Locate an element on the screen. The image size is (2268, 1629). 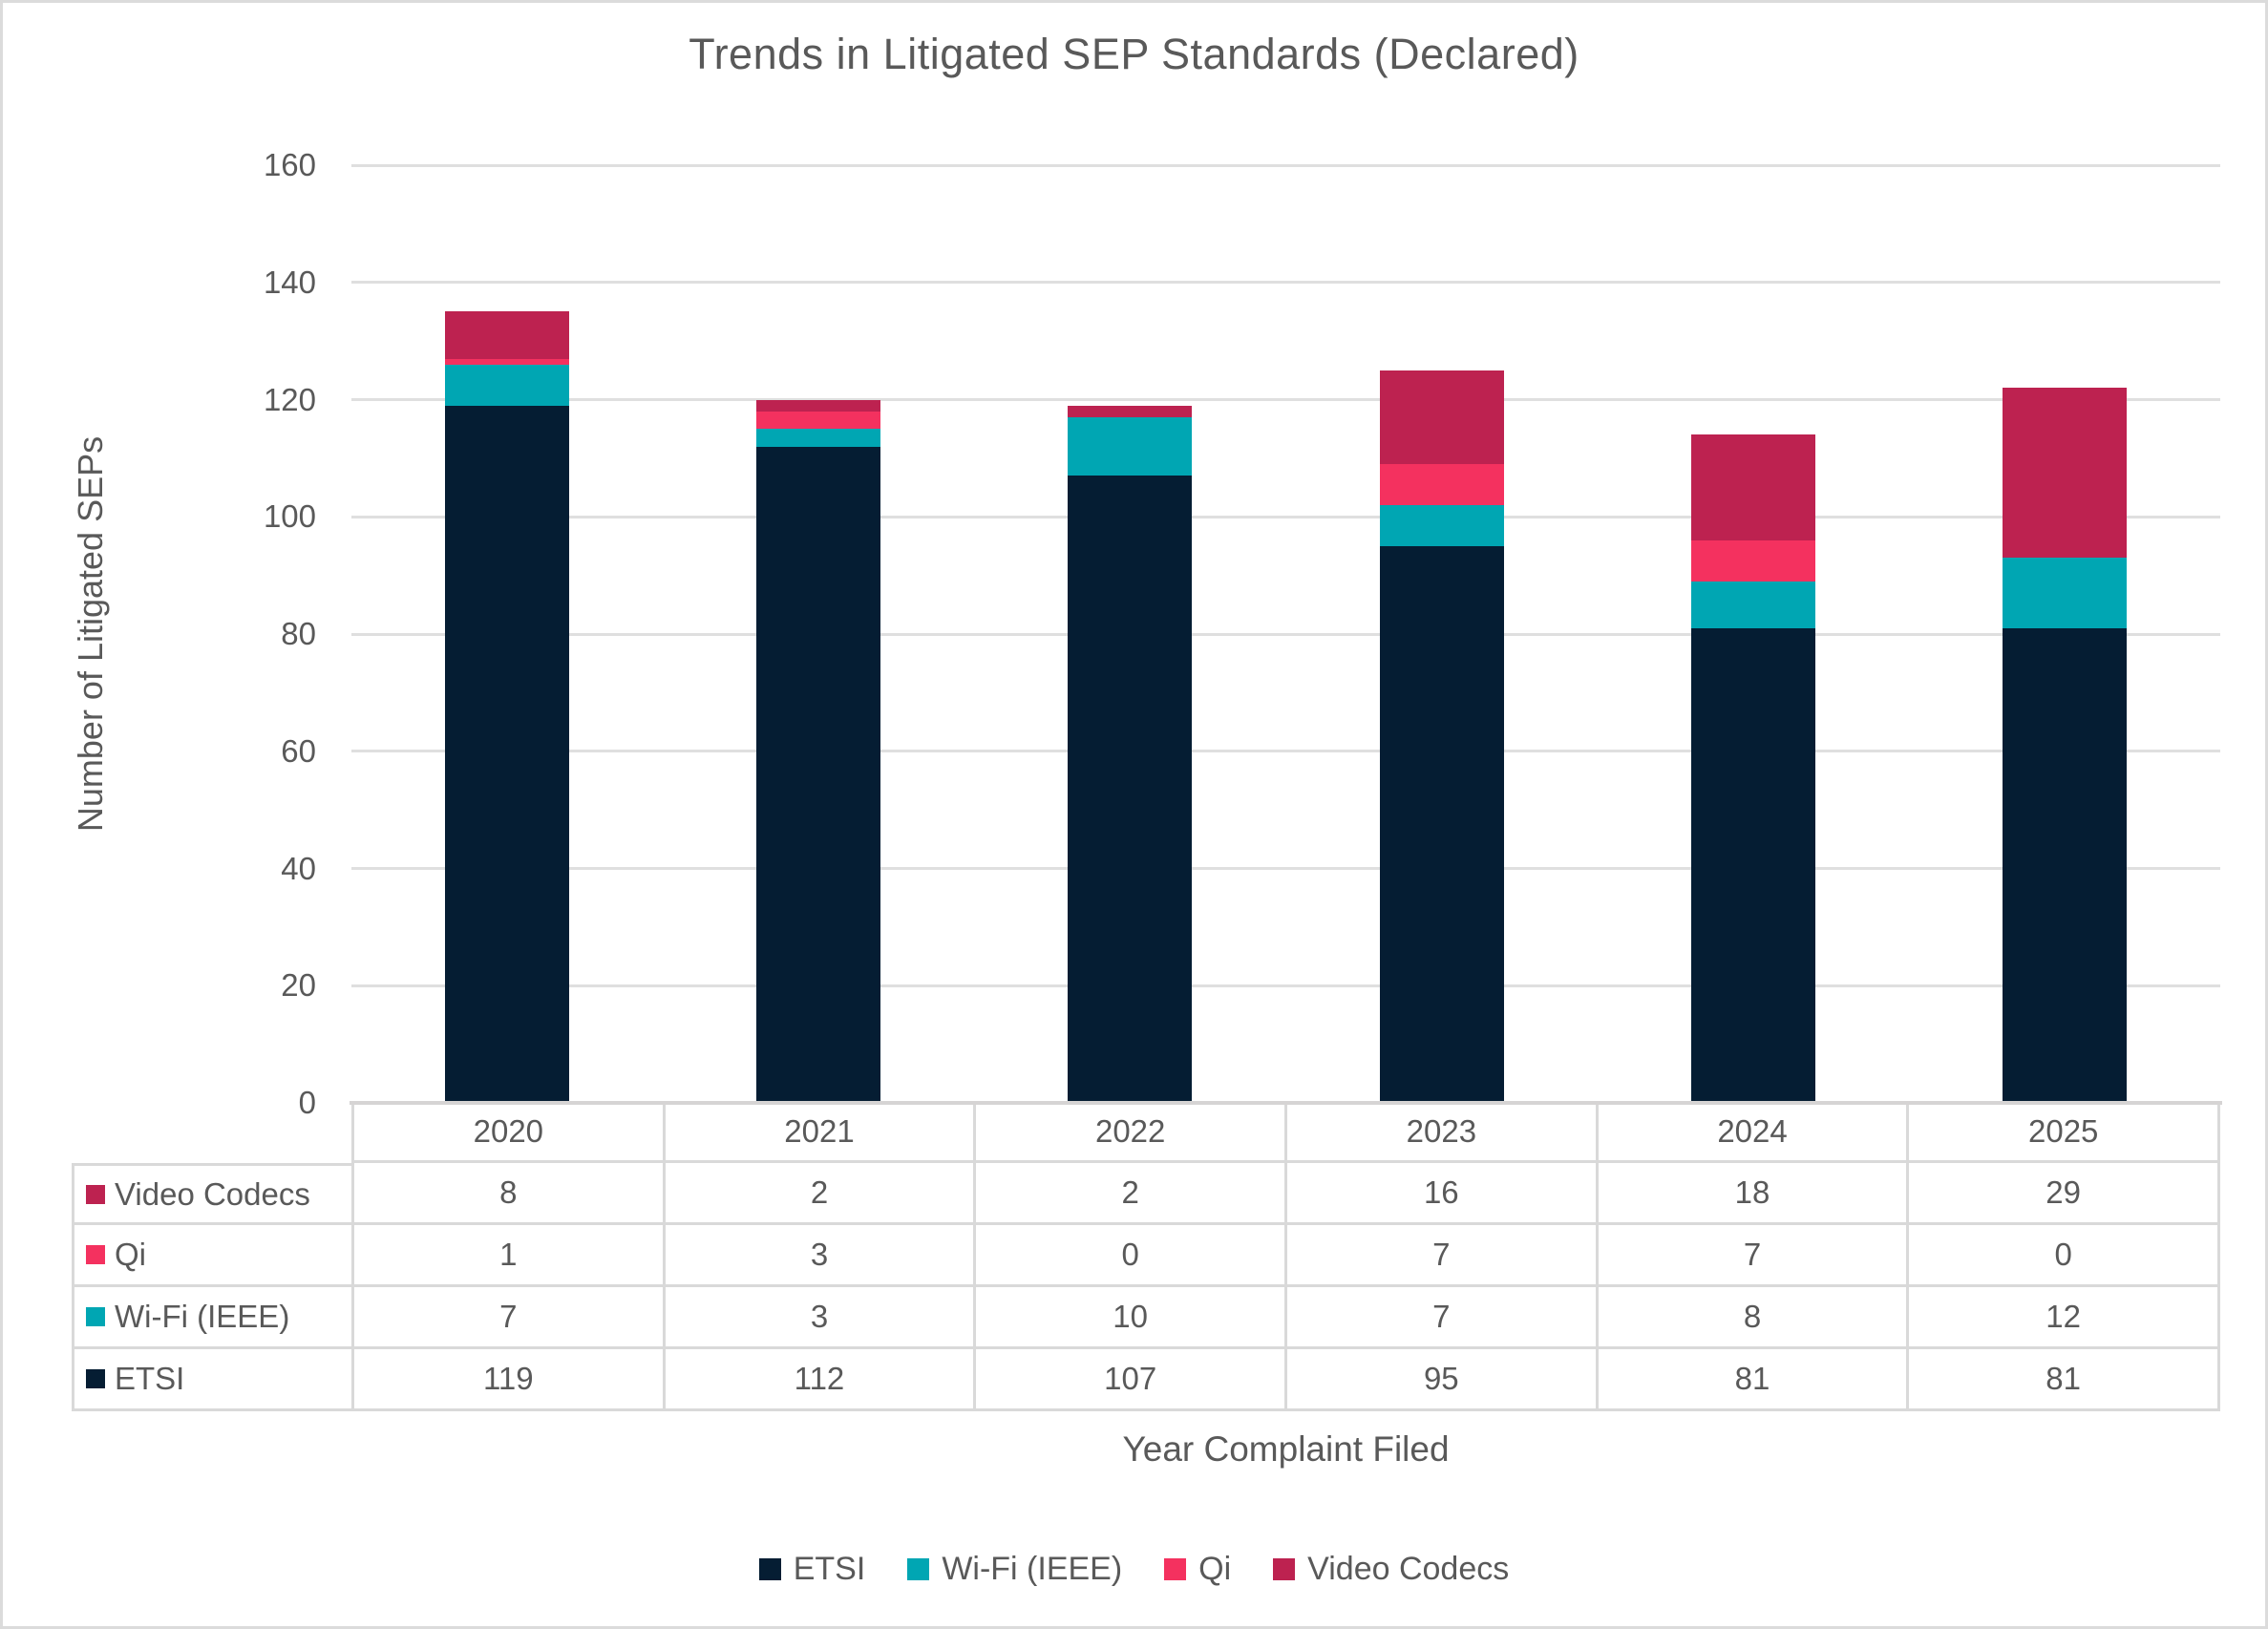
table-row-label-video-codecs: Video Codecs is located at coordinates (211, 1194).